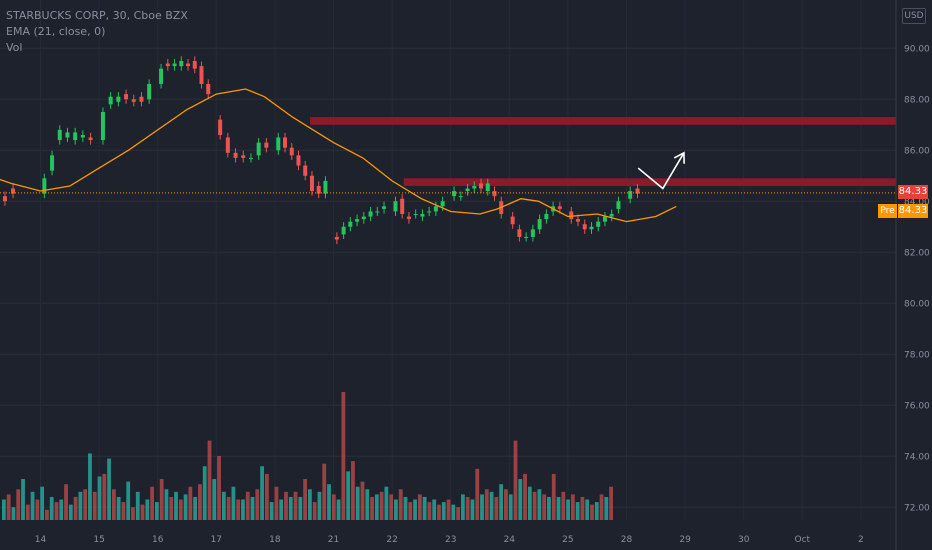 This screenshot has width=932, height=550. What do you see at coordinates (861, 540) in the screenshot?
I see `time-tick-label: 2` at bounding box center [861, 540].